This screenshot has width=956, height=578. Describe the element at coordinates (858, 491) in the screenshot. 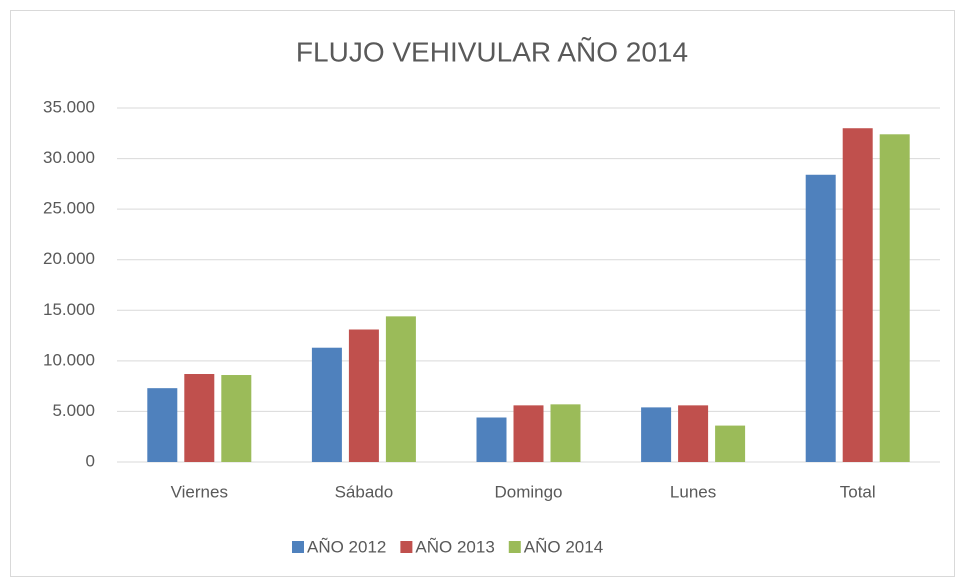

I see `x-tick-label: Total` at that location.